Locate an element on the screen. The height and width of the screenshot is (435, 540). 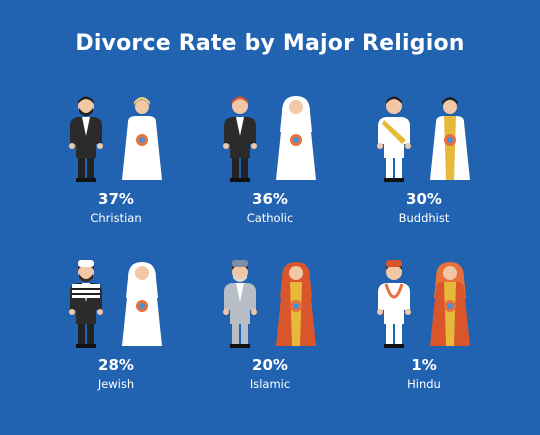
divorce-rate-value: 28% is located at coordinates (116, 365).